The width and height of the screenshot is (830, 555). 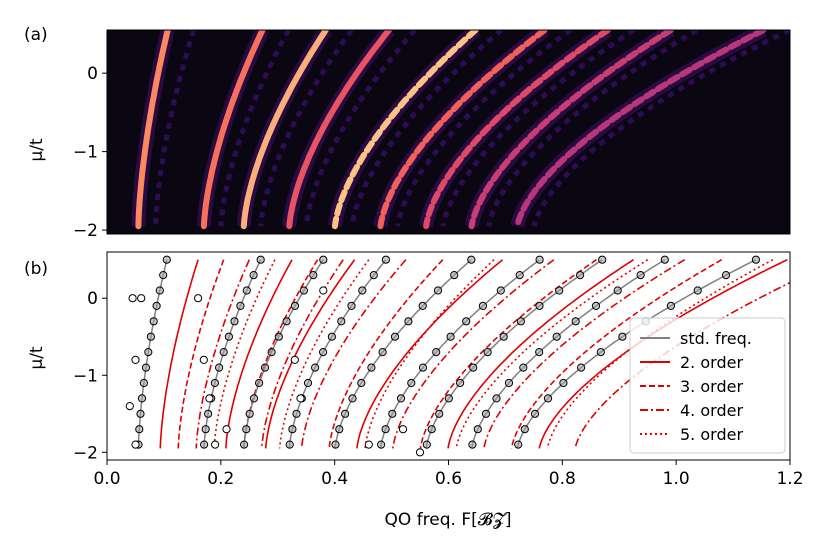 What do you see at coordinates (220, 479) in the screenshot?
I see `panel-b-x-tick-label: 0.2` at bounding box center [220, 479].